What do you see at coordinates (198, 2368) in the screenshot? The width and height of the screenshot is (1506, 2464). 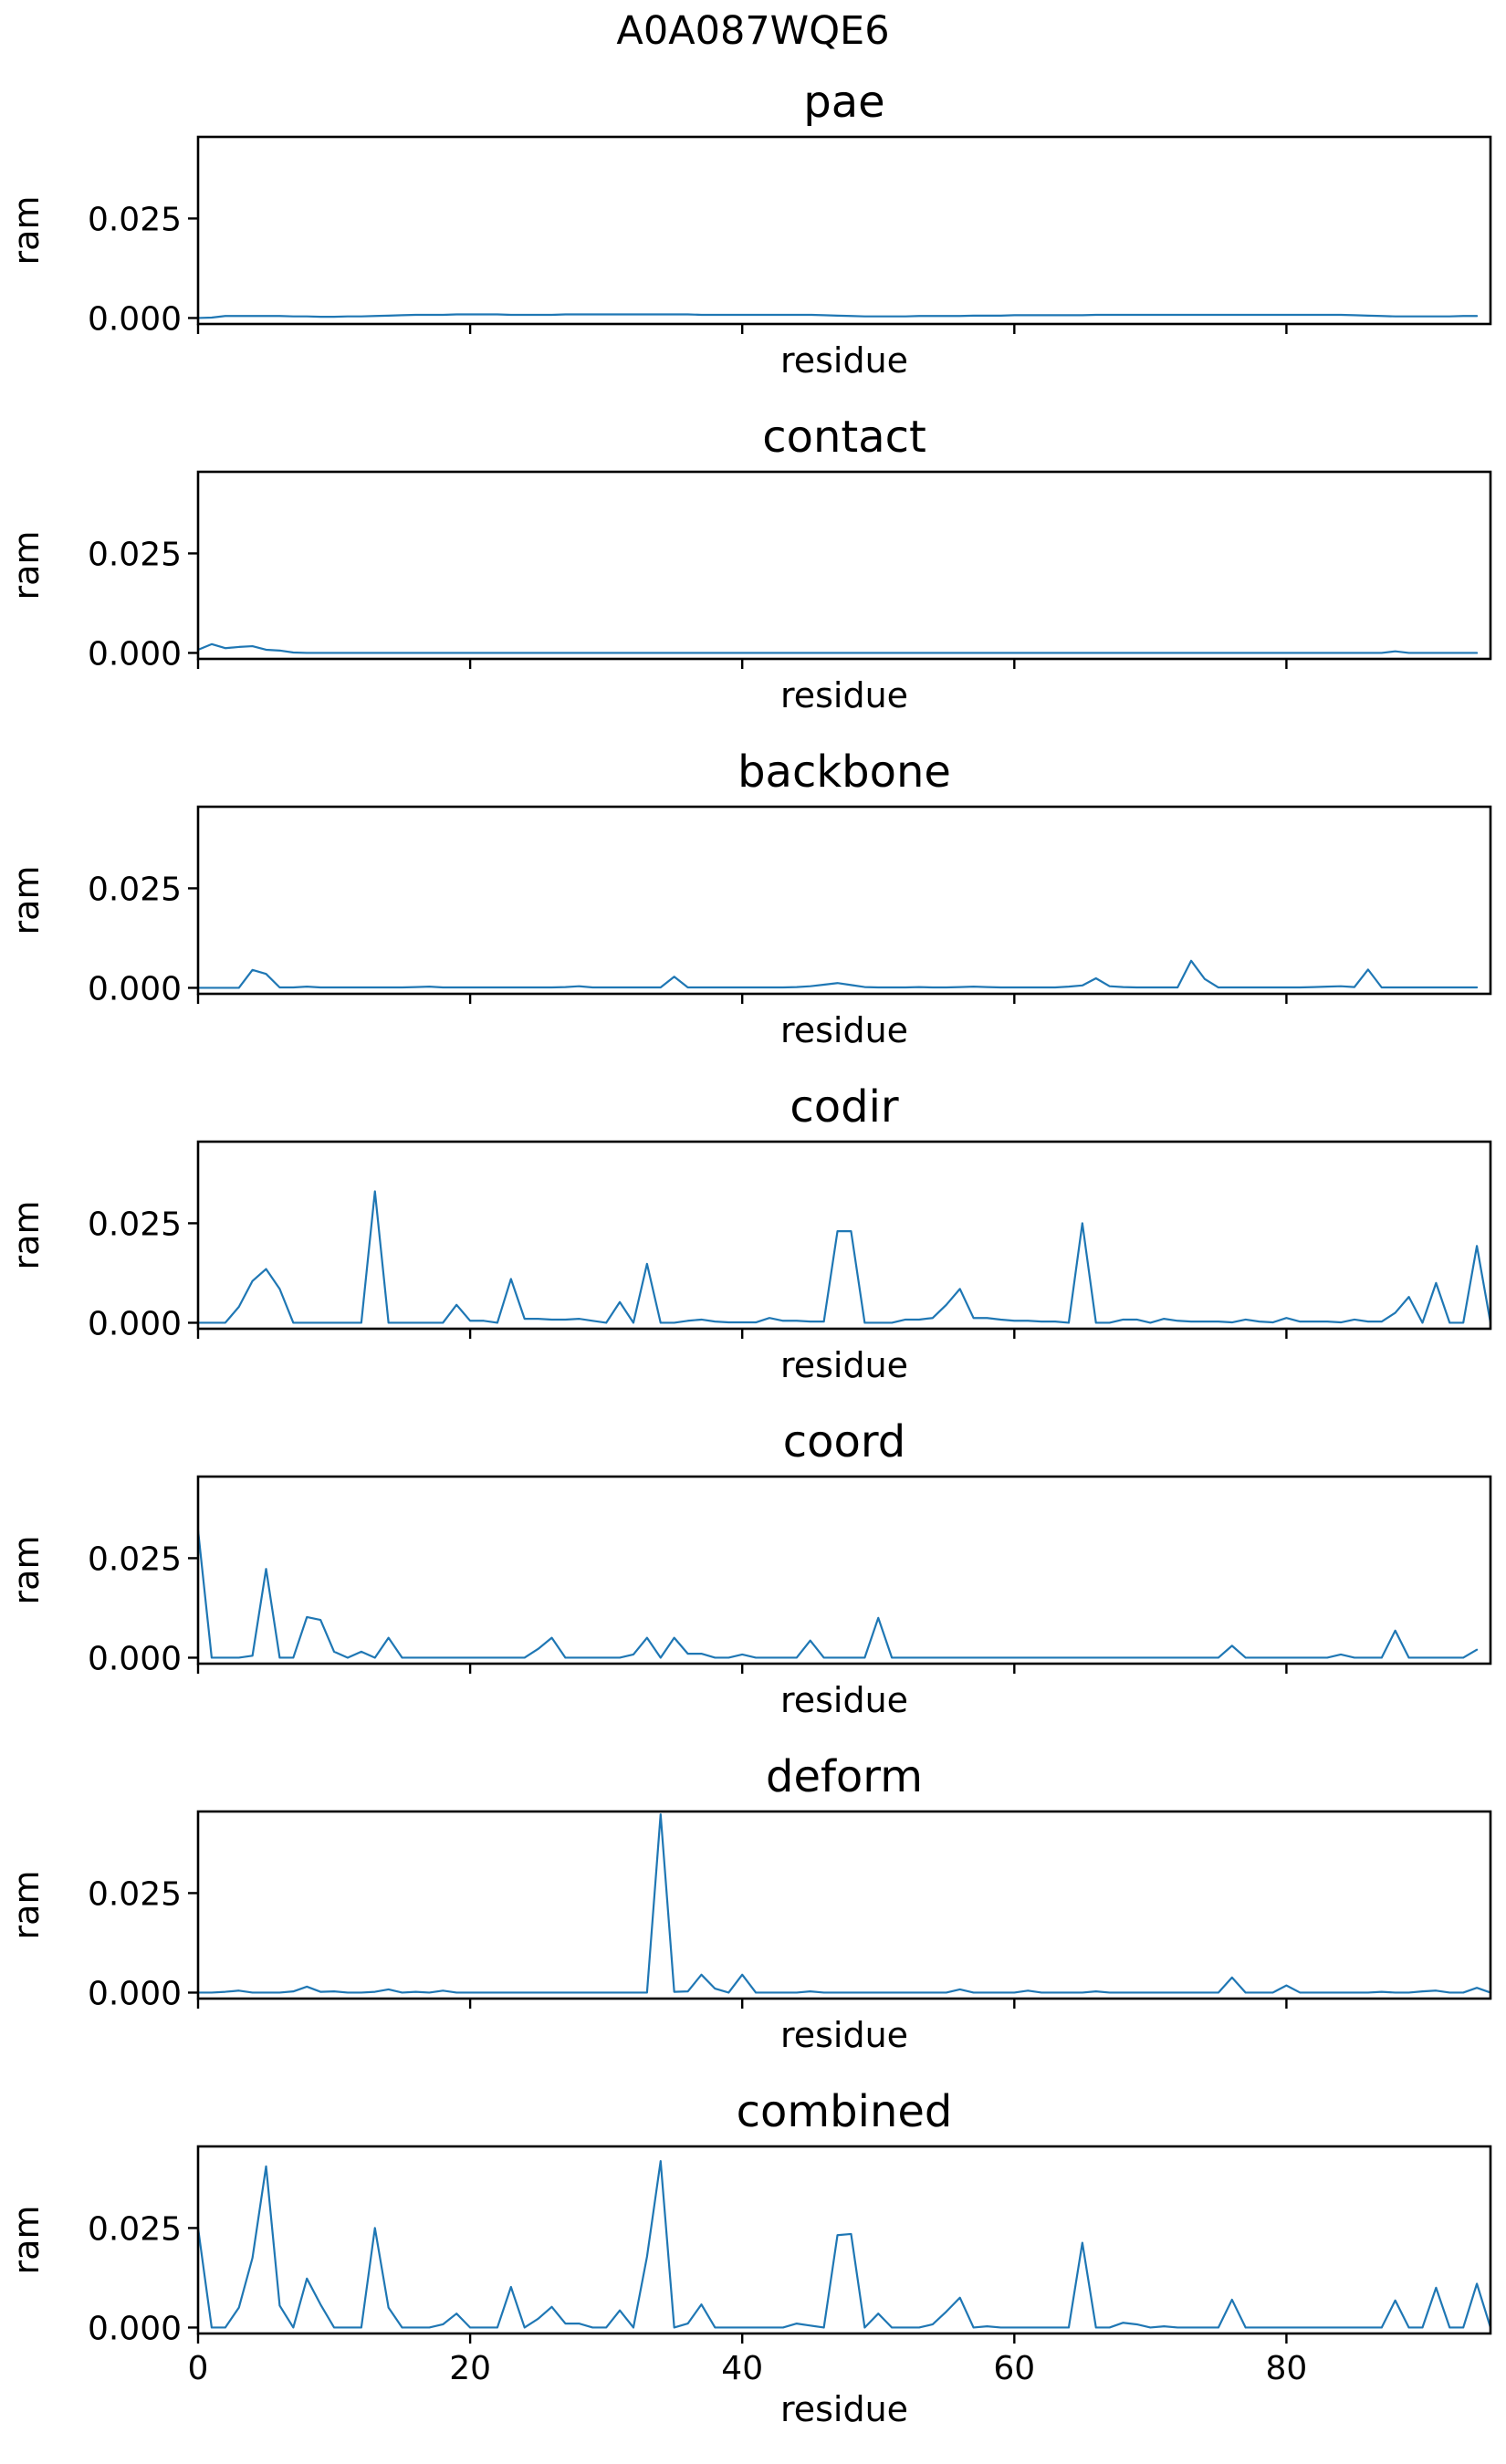 I see `xtick-label-combined-0: 0` at bounding box center [198, 2368].